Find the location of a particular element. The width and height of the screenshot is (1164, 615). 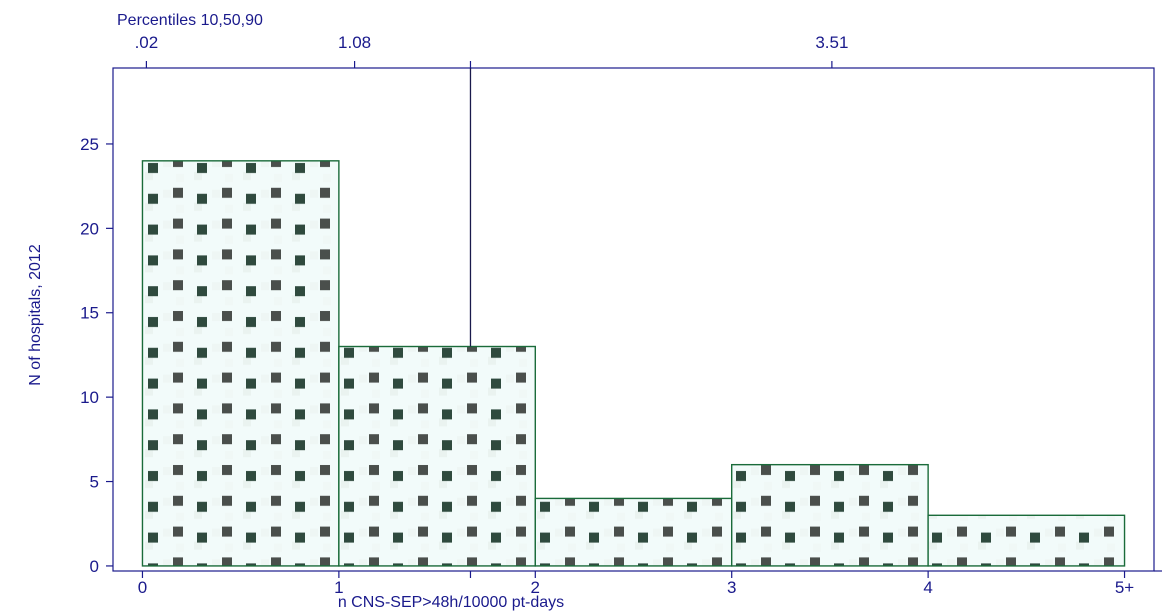

x-axis: 0 1 2 3 4 5+ is located at coordinates (650, 583).